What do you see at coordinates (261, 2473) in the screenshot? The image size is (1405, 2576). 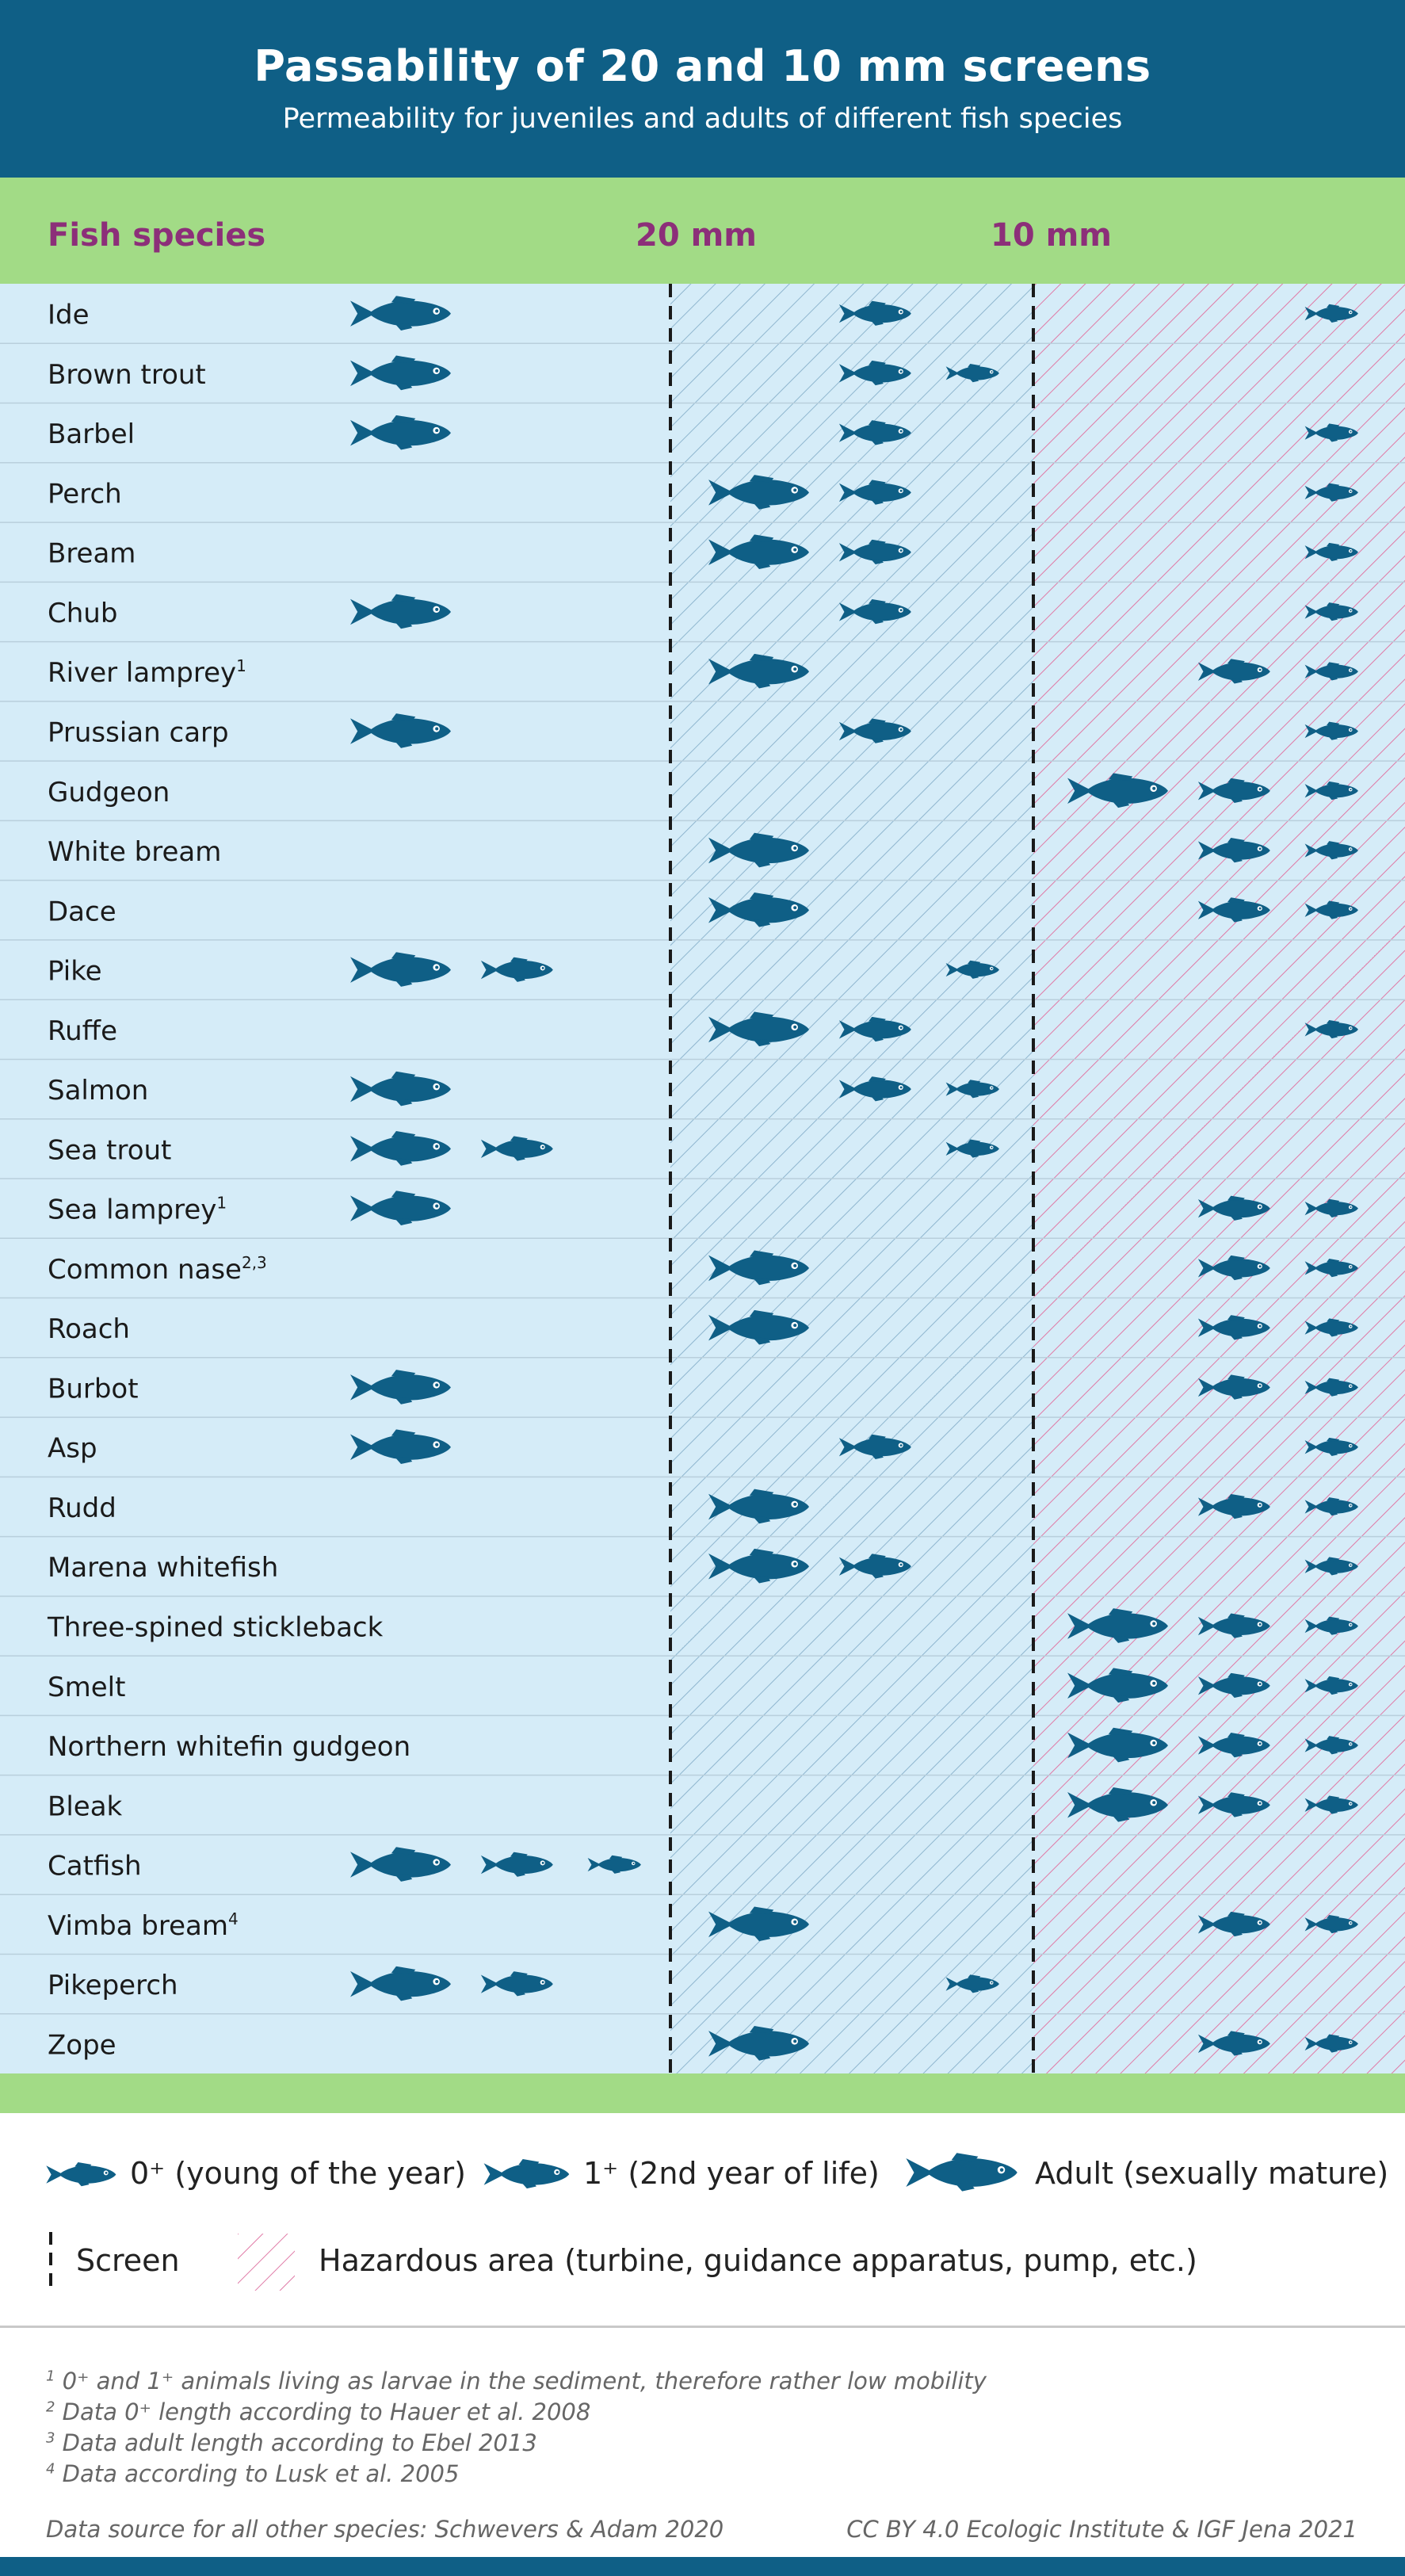 I see `footnote-4-text: Data according to Lusk et al. 2005` at bounding box center [261, 2473].